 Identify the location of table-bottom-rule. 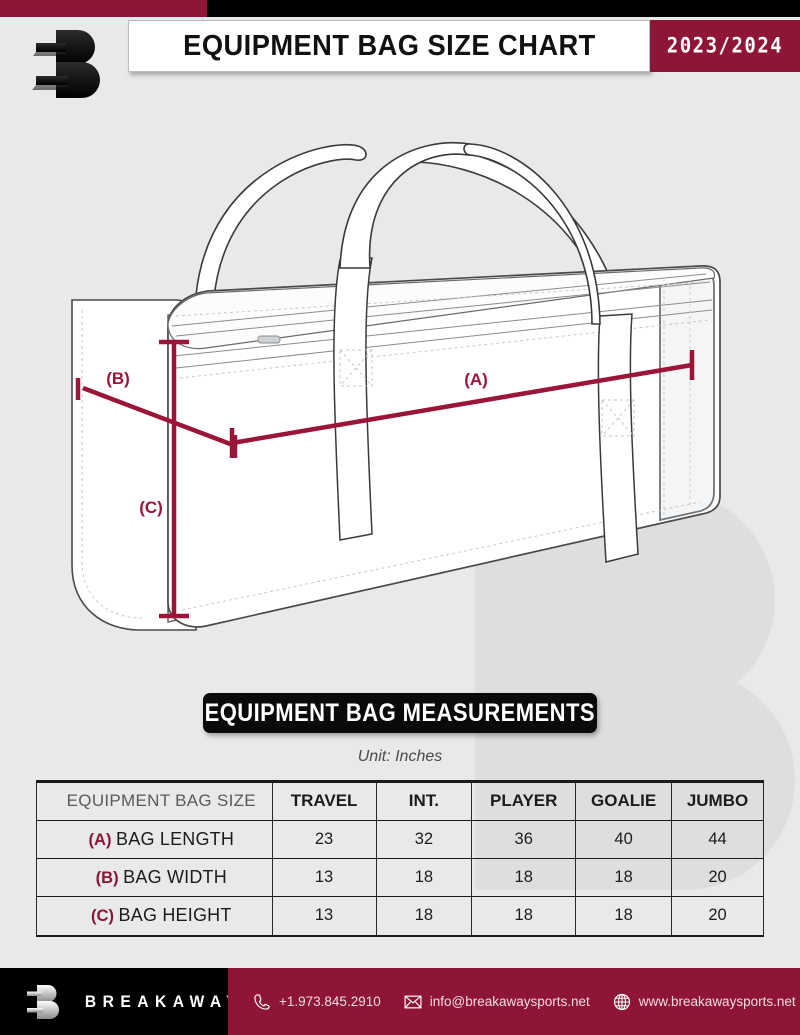
(400, 936).